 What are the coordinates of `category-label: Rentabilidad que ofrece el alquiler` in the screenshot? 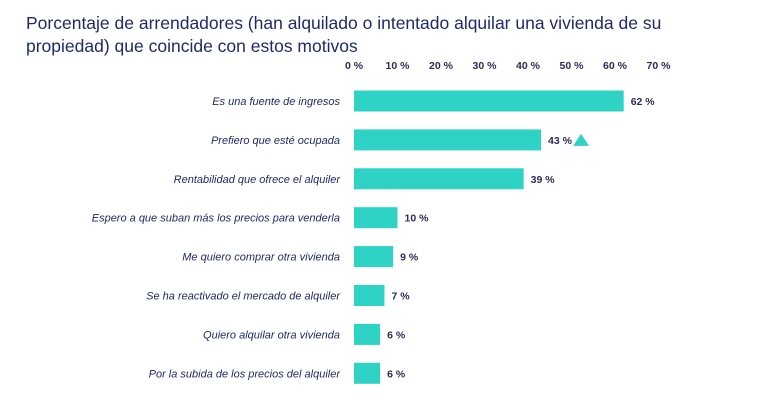 It's located at (258, 180).